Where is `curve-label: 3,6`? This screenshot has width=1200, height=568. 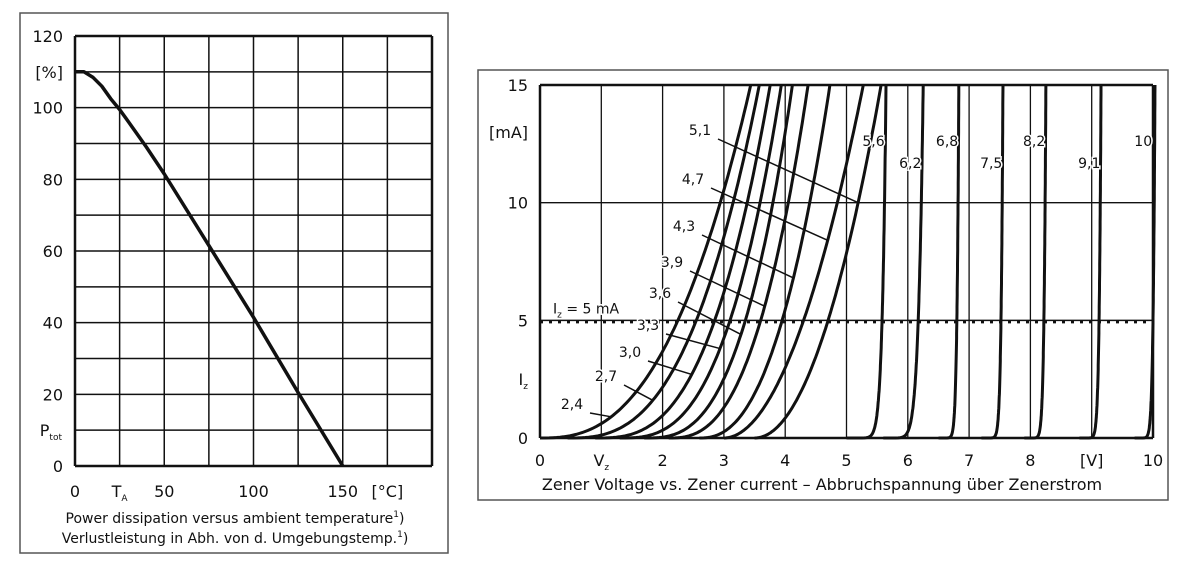
curve-label: 3,6 is located at coordinates (660, 294).